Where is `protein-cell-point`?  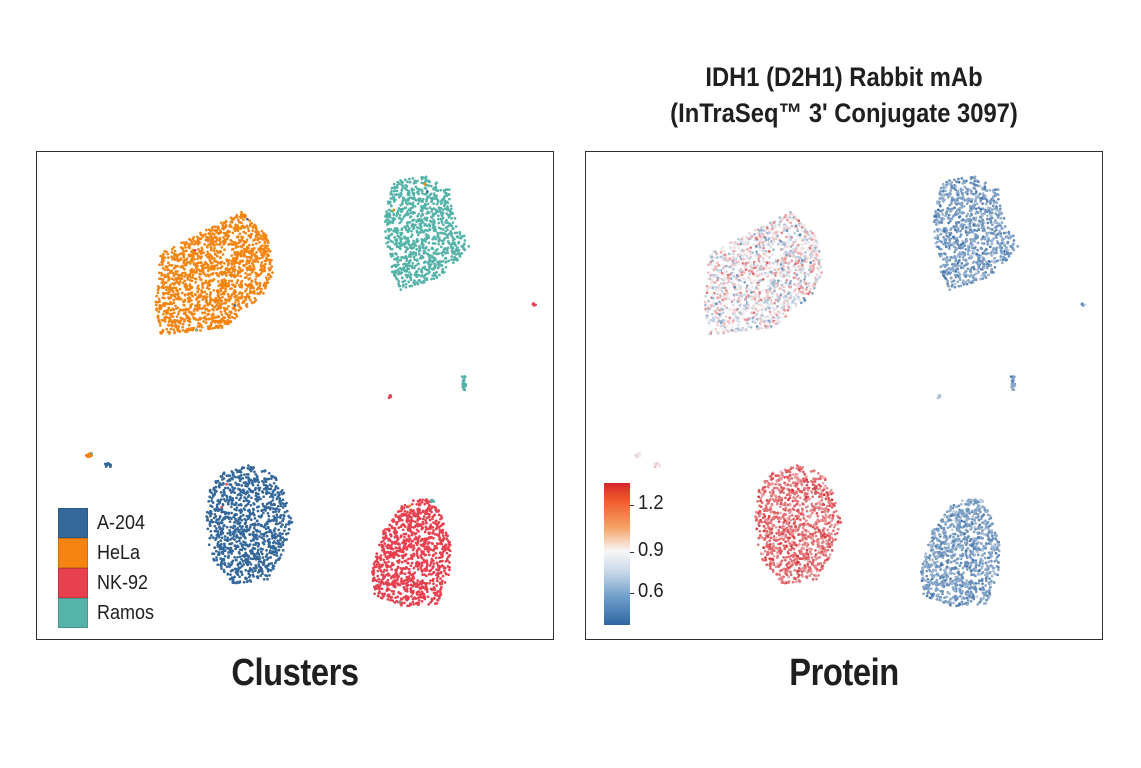 protein-cell-point is located at coordinates (732, 319).